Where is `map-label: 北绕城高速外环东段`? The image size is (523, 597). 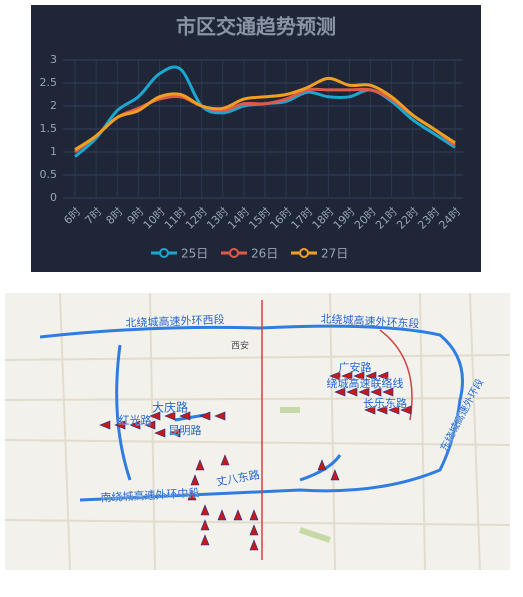
map-label: 北绕城高速外环东段 is located at coordinates (370, 320).